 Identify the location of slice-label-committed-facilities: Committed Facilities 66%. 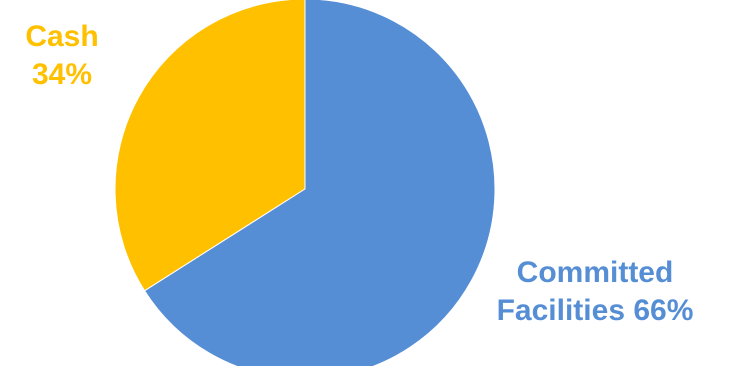
(595, 292).